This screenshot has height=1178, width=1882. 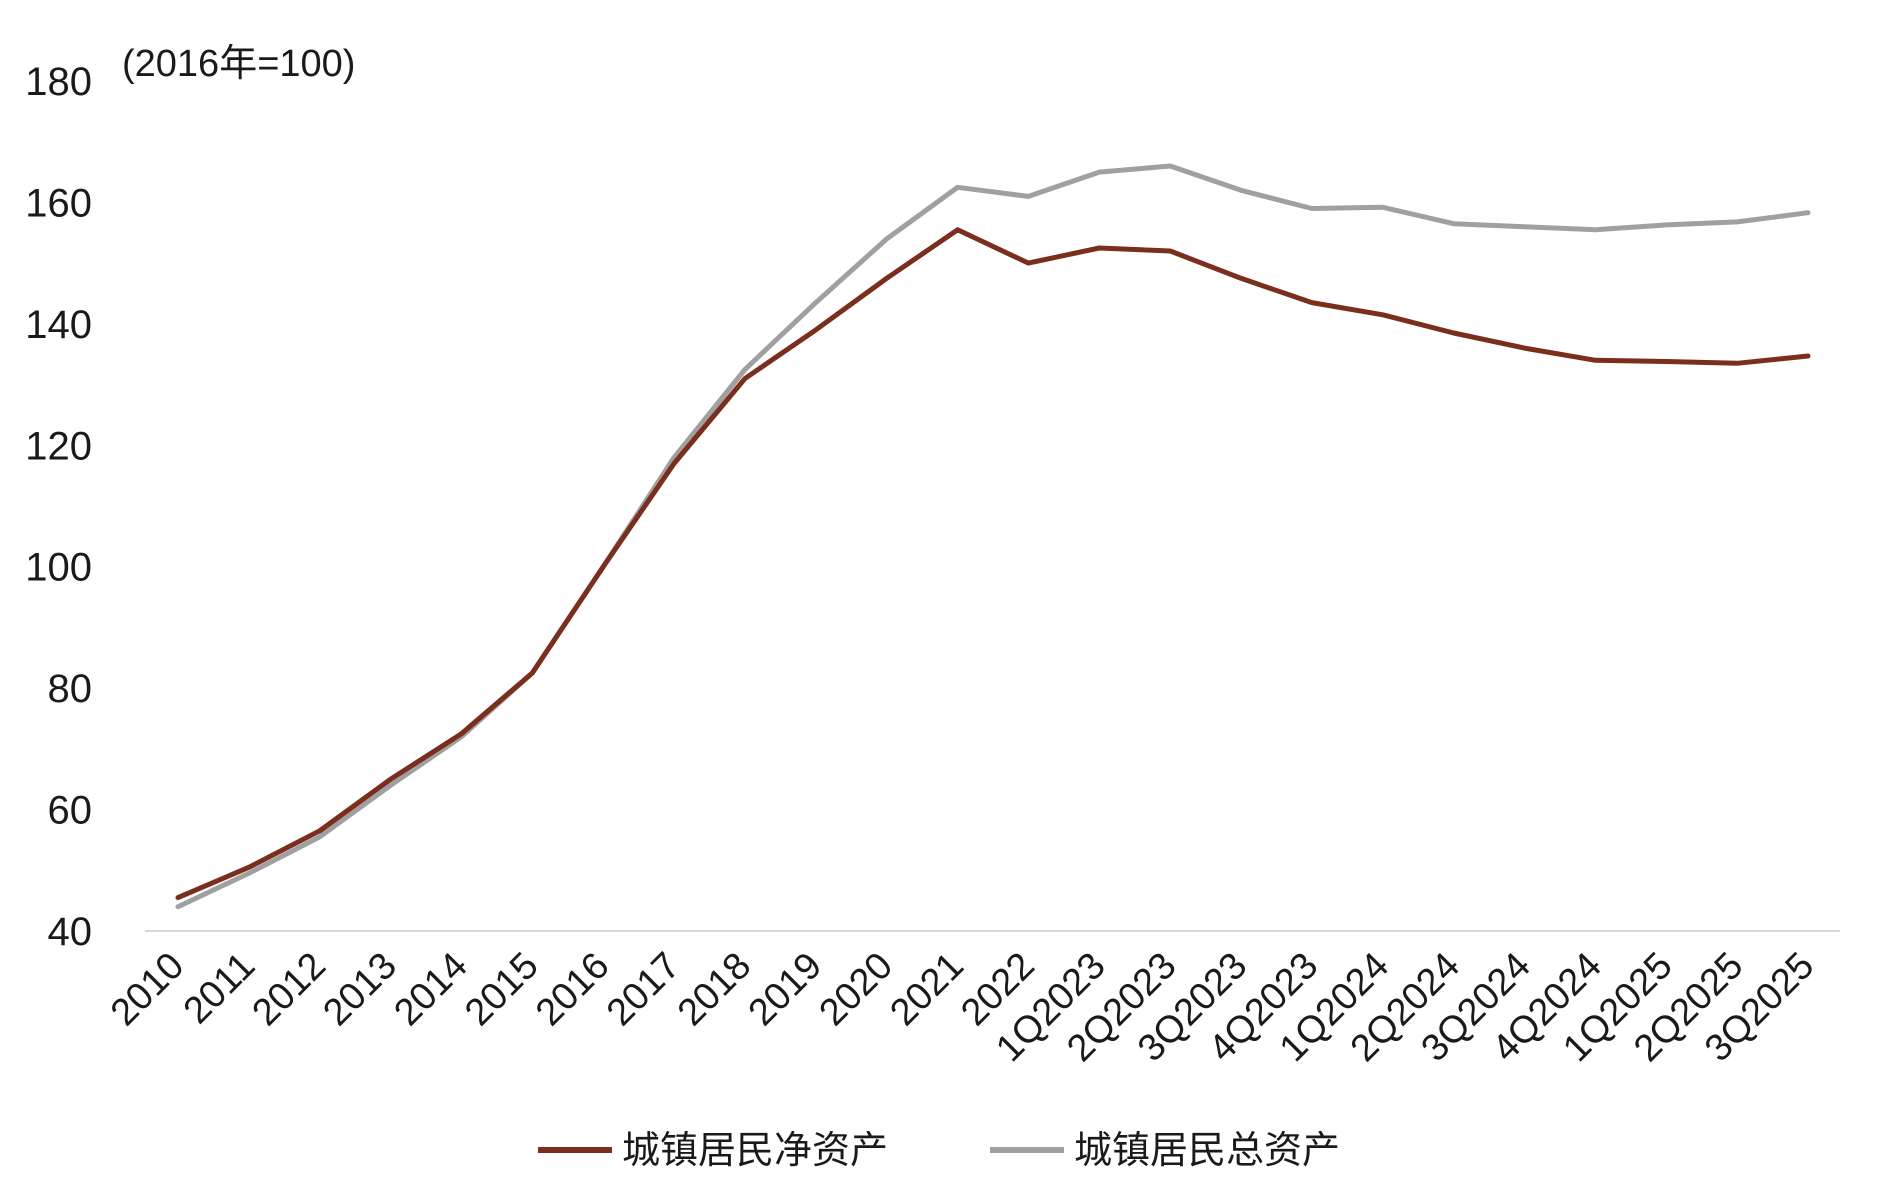 I want to click on x-tick-label: 2011, so click(x=219, y=988).